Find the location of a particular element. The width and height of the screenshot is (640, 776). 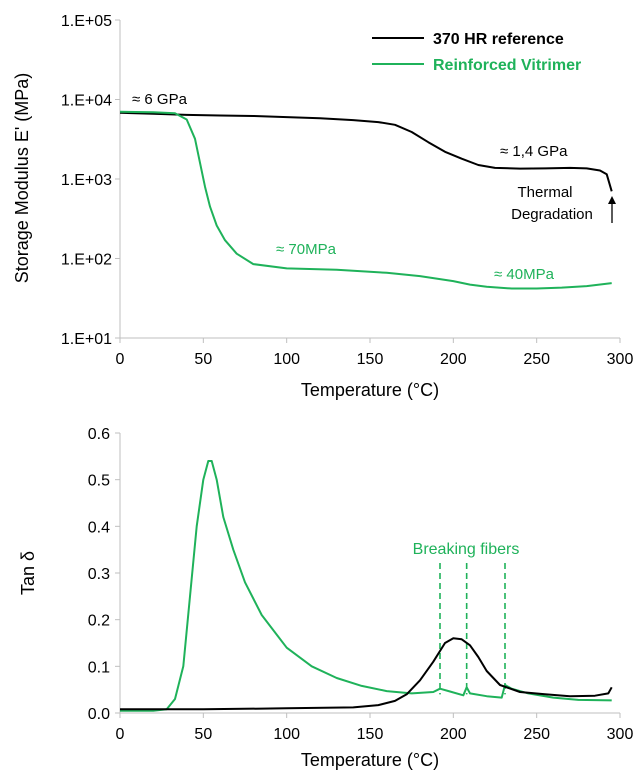

annotation-thermal: Thermal is located at coordinates (544, 192).